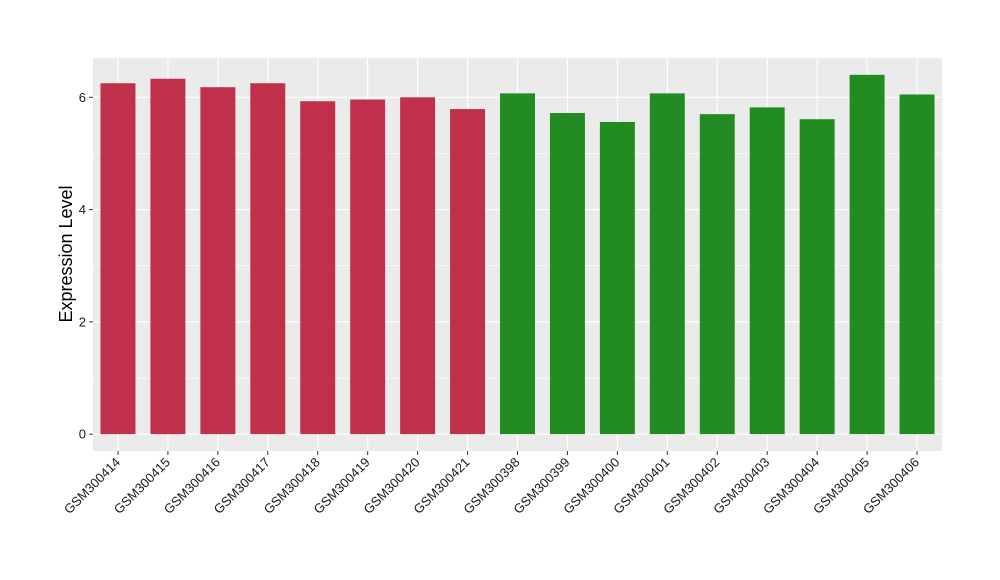 The image size is (1000, 580). What do you see at coordinates (867, 254) in the screenshot?
I see `bar-gsm300405` at bounding box center [867, 254].